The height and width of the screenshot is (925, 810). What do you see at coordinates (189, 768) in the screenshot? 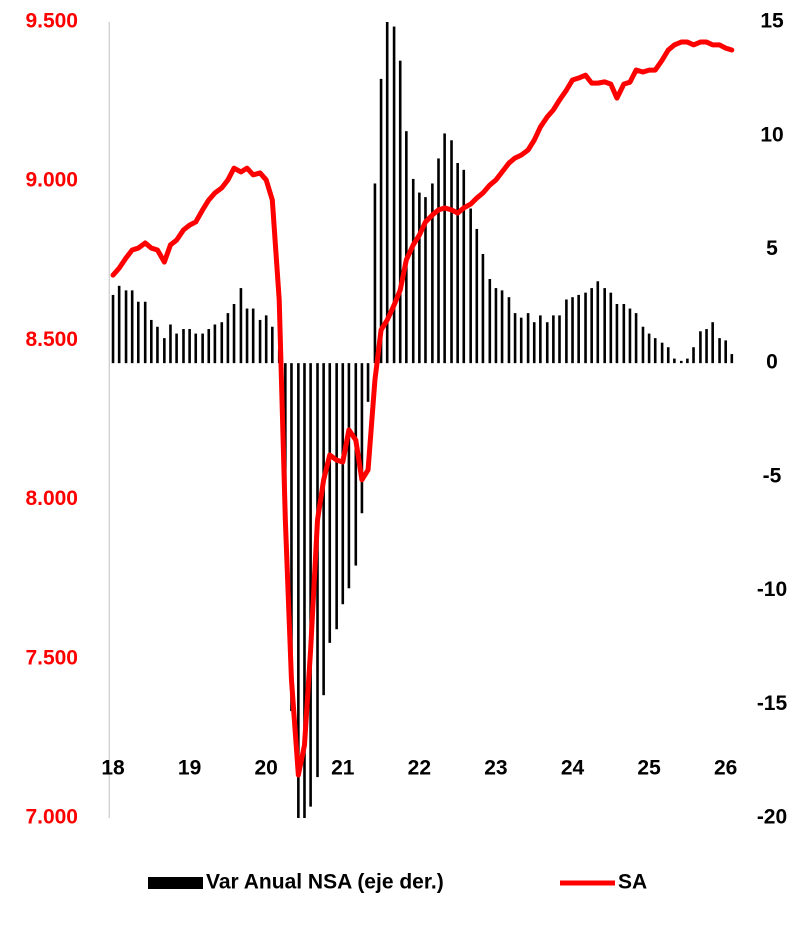
I see `x-tick-label: 19` at bounding box center [189, 768].